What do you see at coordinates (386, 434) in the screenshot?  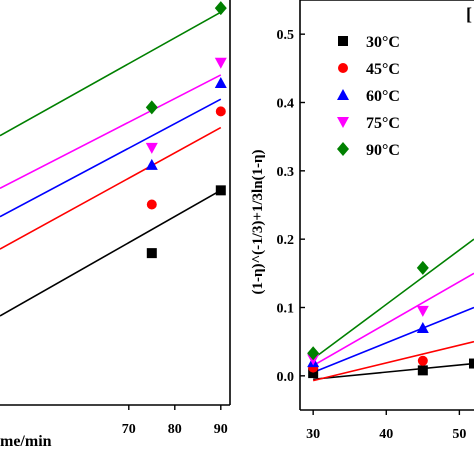 I see `x-tick-label-1: 40` at bounding box center [386, 434].